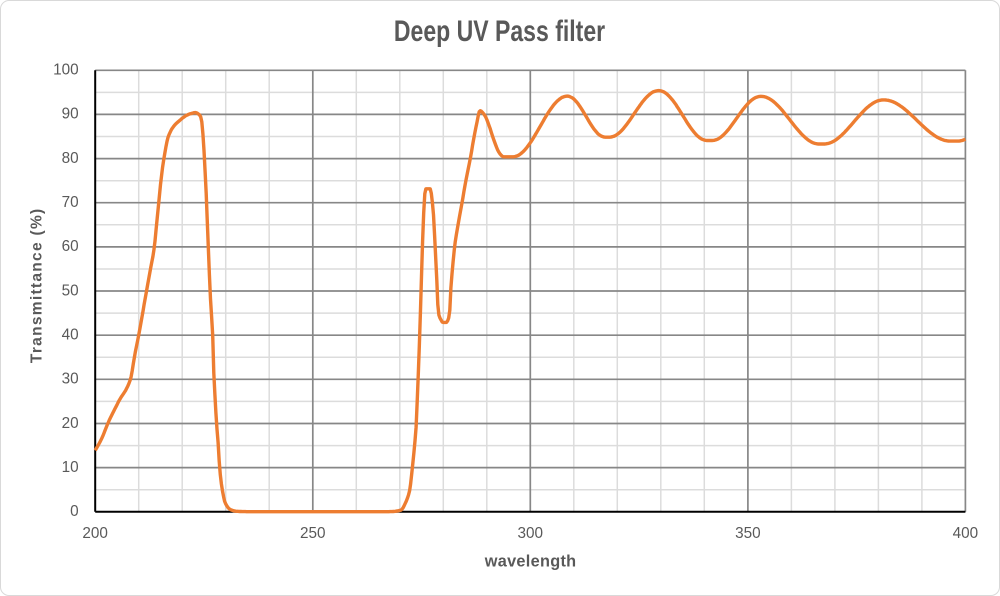 This screenshot has height=596, width=1000. I want to click on svg-text: 80, so click(70, 158).